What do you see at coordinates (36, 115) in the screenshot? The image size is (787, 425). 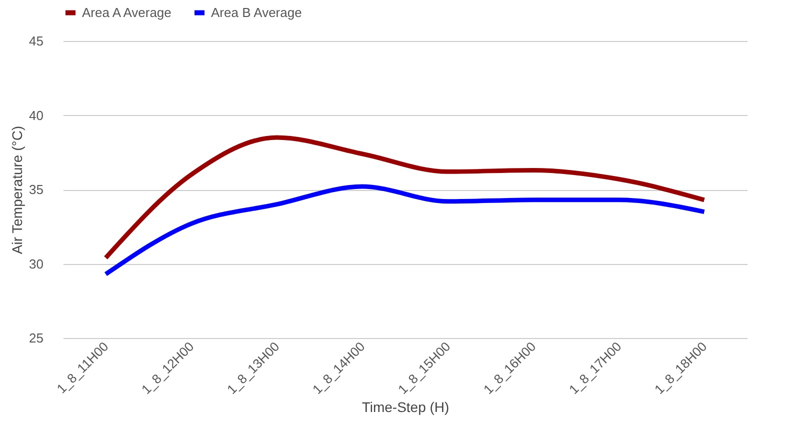 I see `y-tick-label: 40` at bounding box center [36, 115].